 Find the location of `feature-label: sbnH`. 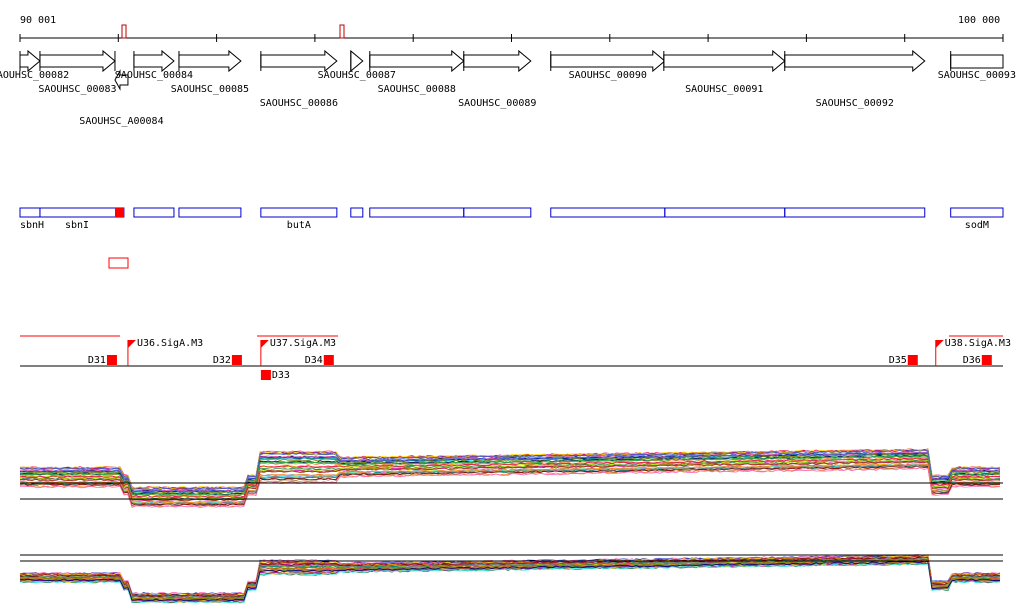

feature-label: sbnH is located at coordinates (32, 225).